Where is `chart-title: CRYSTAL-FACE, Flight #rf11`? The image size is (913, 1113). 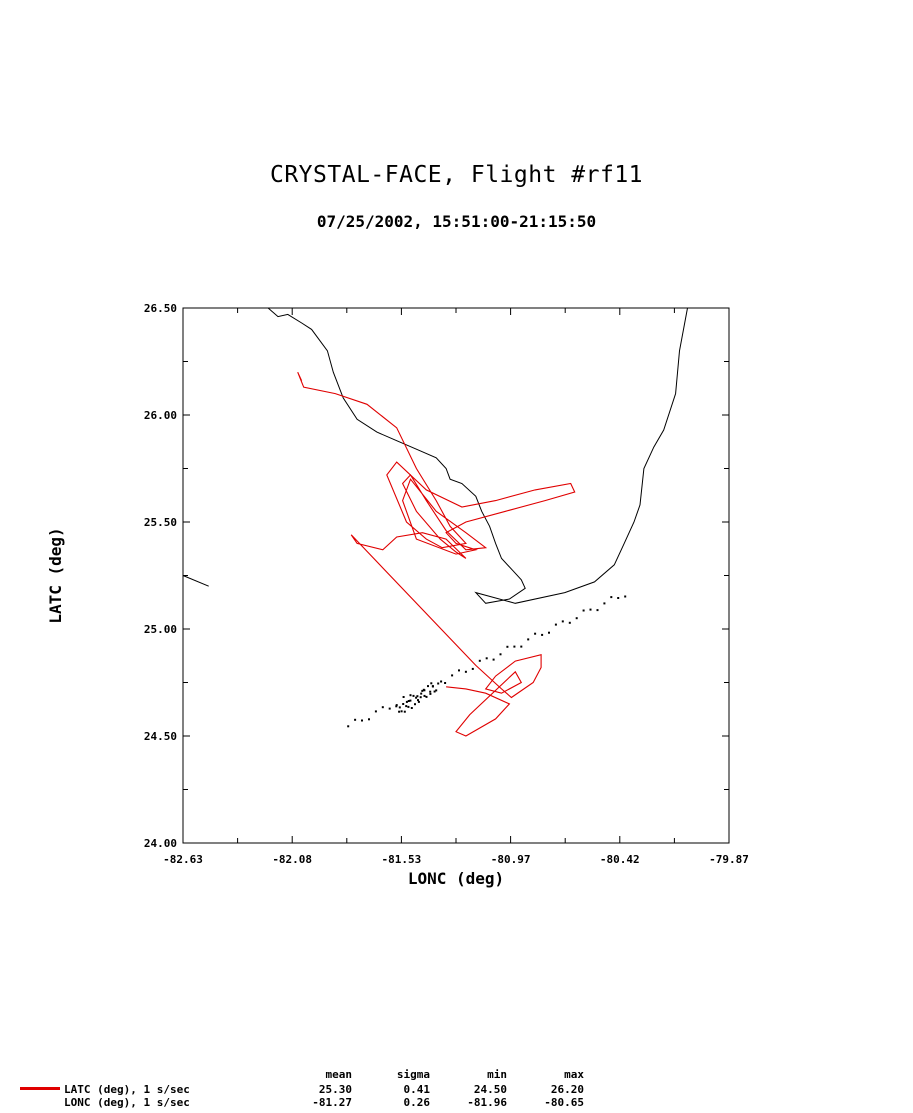 chart-title: CRYSTAL-FACE, Flight #rf11 is located at coordinates (456, 175).